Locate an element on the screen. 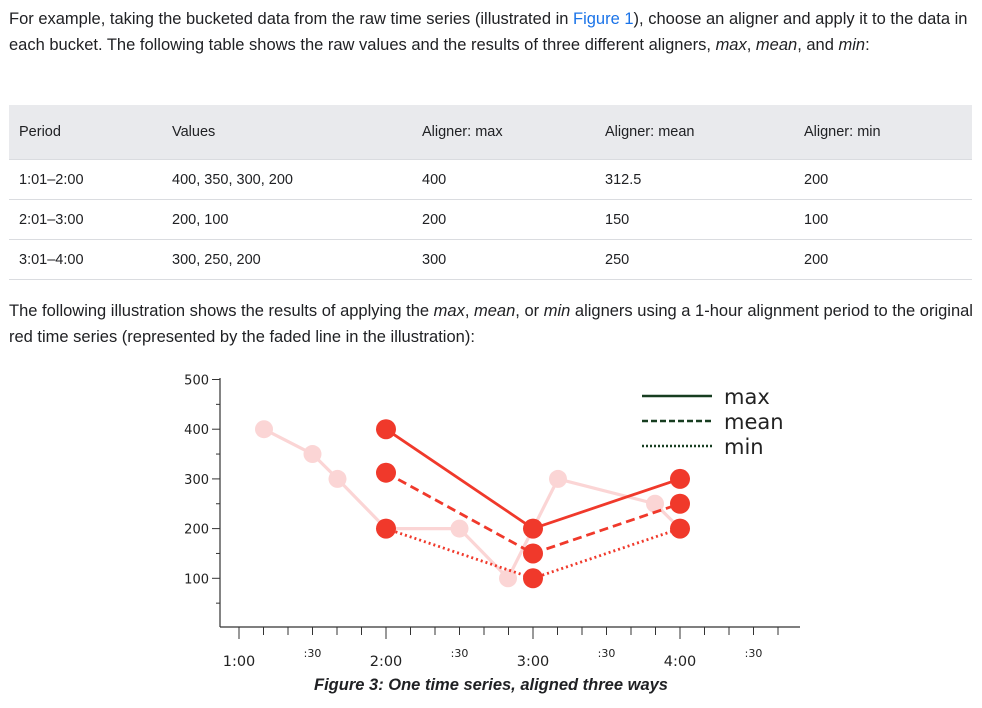 The height and width of the screenshot is (708, 982). y-tick-label: 400 is located at coordinates (196, 430).